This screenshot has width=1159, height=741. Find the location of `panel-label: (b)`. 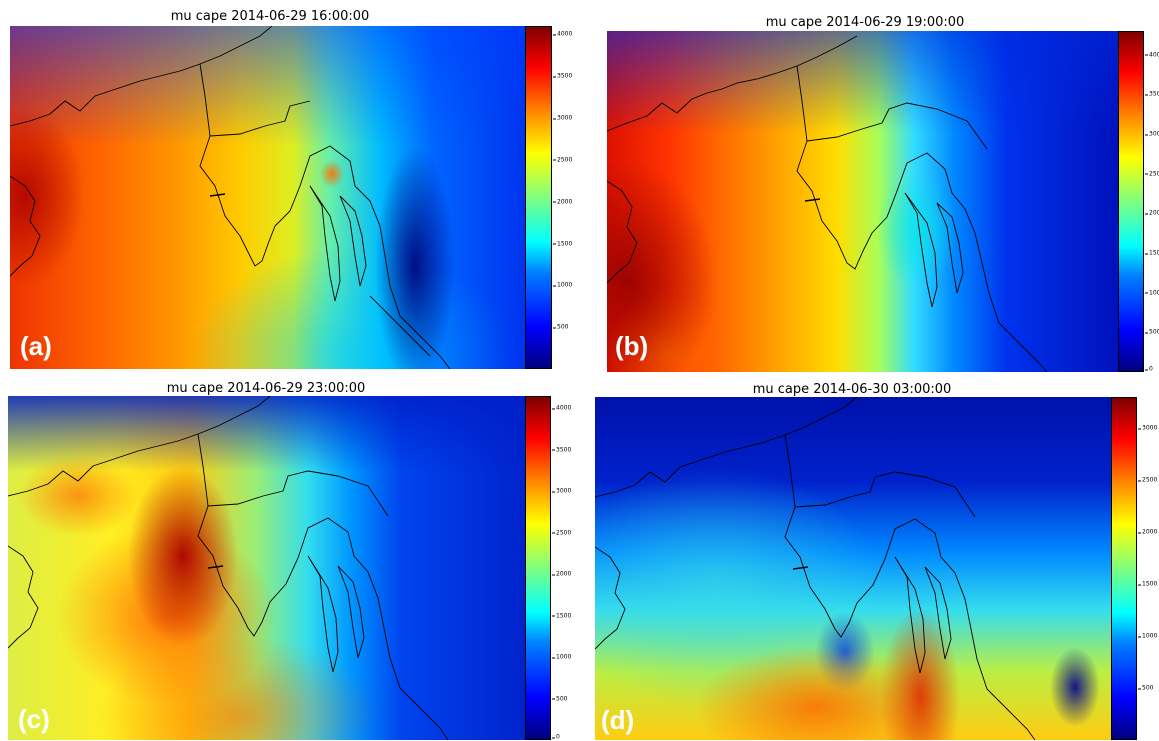

panel-label: (b) is located at coordinates (632, 346).